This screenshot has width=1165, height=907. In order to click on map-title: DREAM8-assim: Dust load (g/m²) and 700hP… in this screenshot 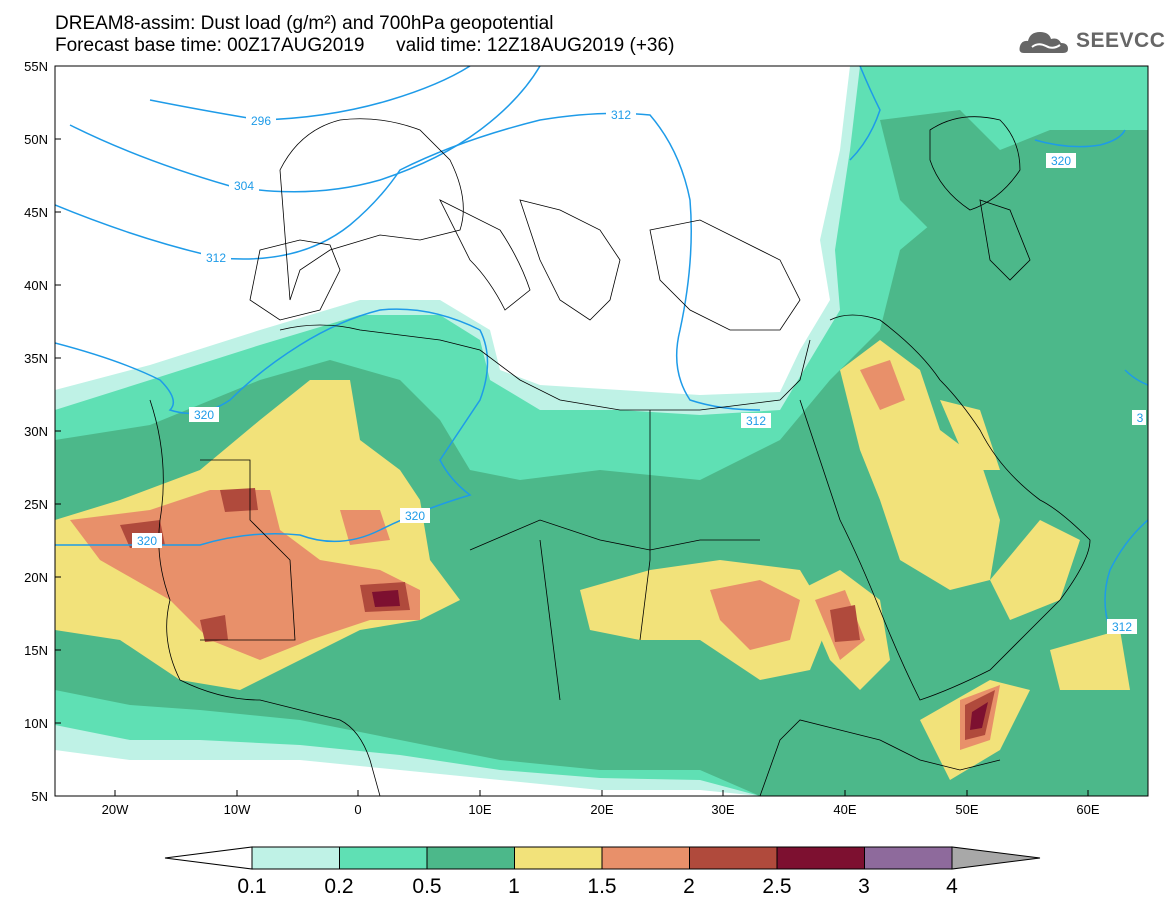, I will do `click(304, 23)`.